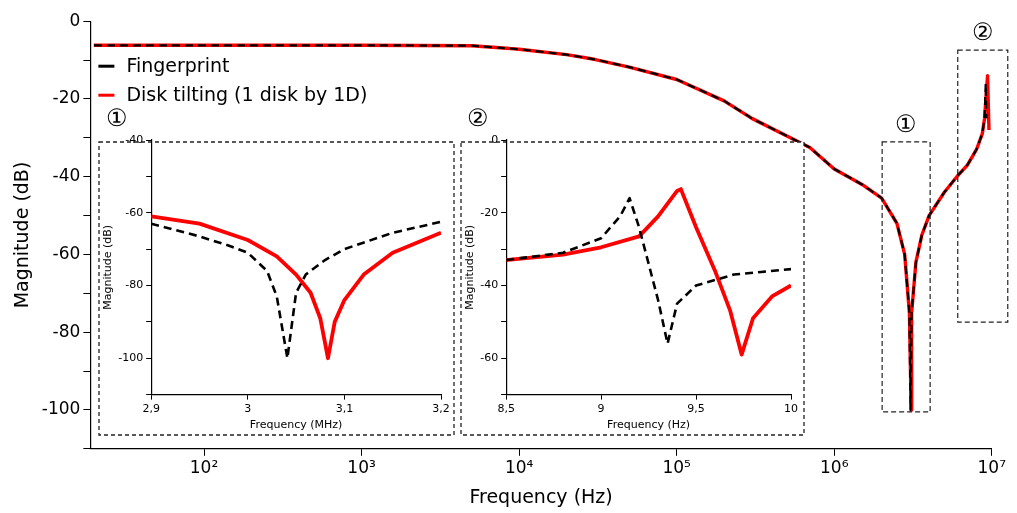 This screenshot has height=513, width=1017. Describe the element at coordinates (696, 409) in the screenshot. I see `x-tick-label: 9,5` at that location.